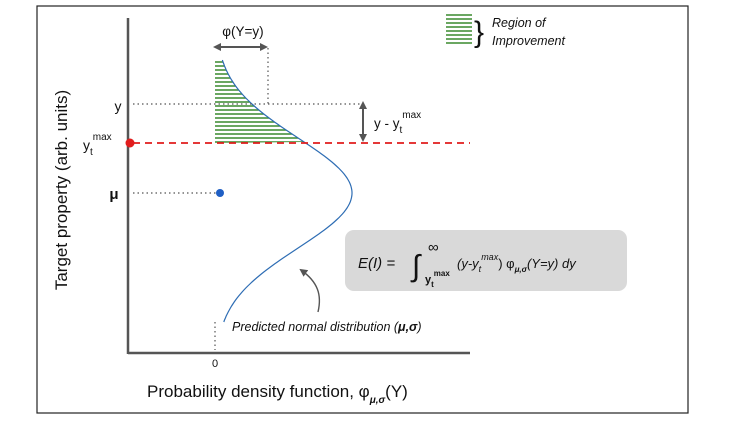 The image size is (747, 421). Describe the element at coordinates (118, 106) in the screenshot. I see `tick-y: y` at that location.